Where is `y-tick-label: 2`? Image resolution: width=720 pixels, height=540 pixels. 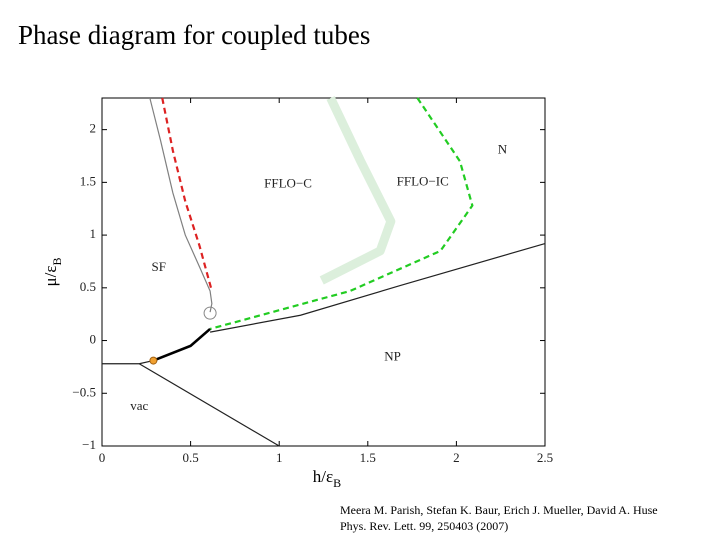
y-tick-label: 2 is located at coordinates (93, 128).